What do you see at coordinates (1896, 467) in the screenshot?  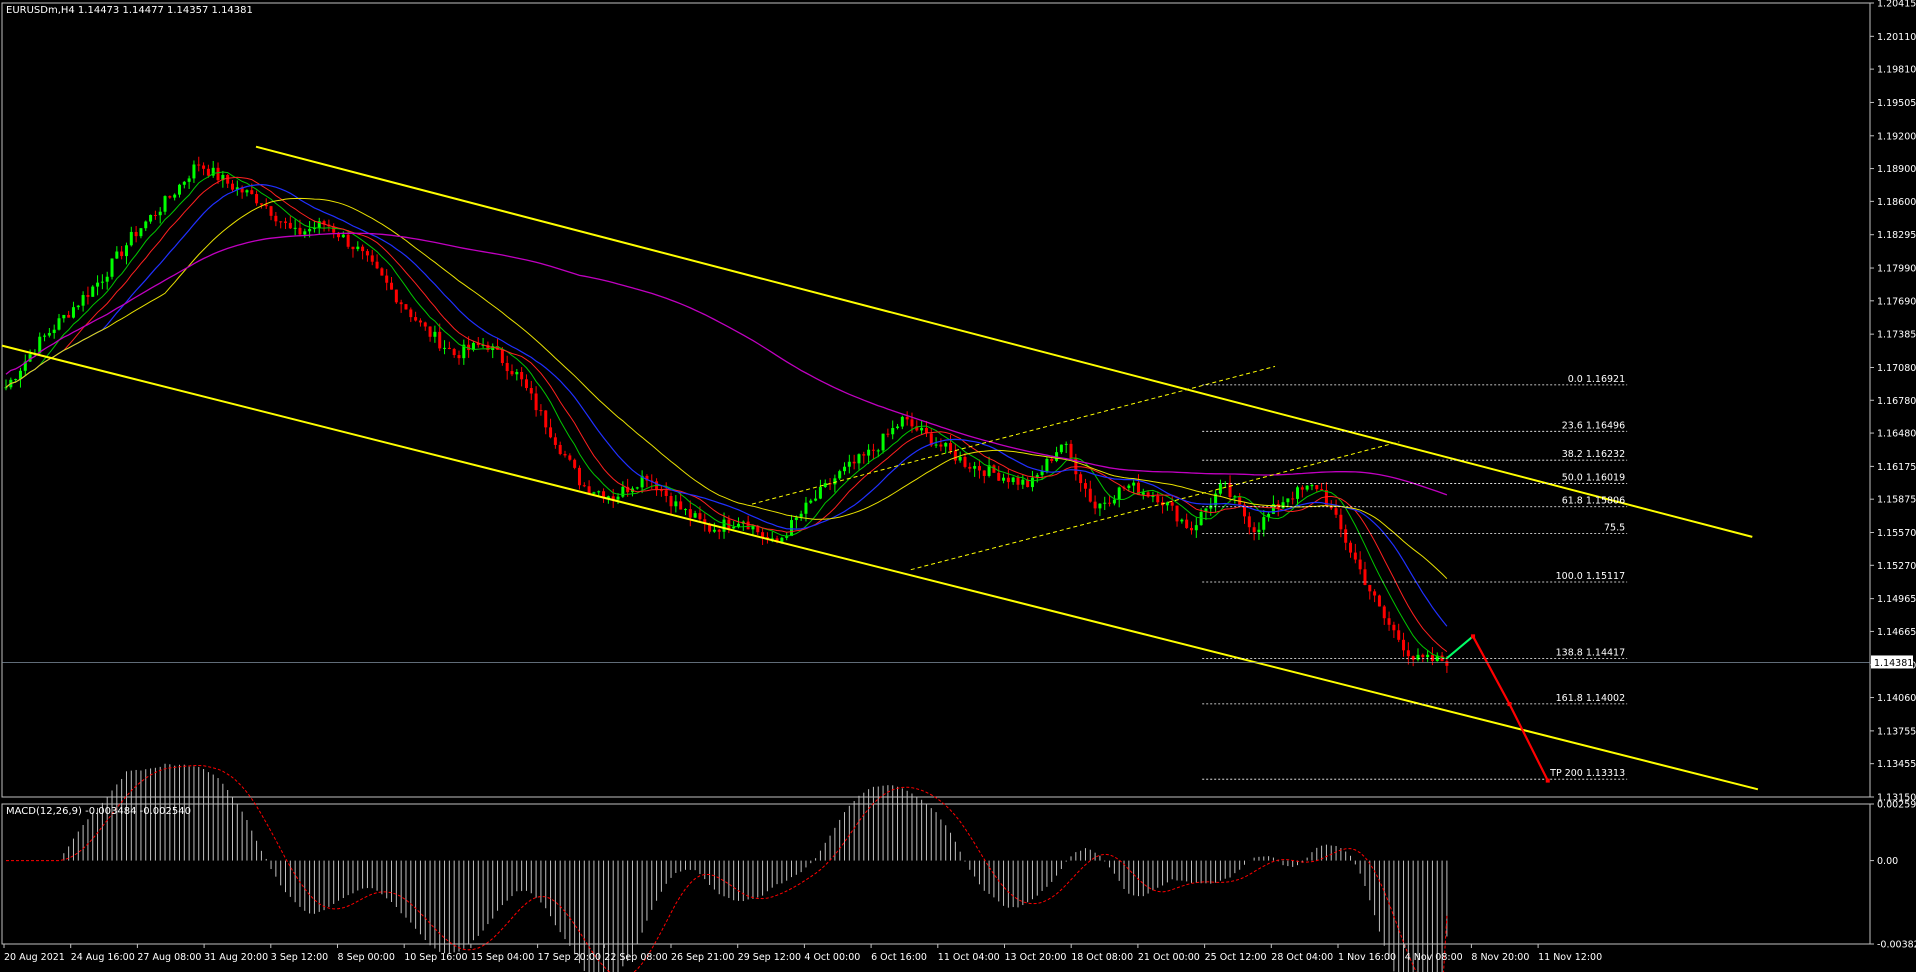 I see `price-tick-label: 1.16175` at bounding box center [1896, 467].